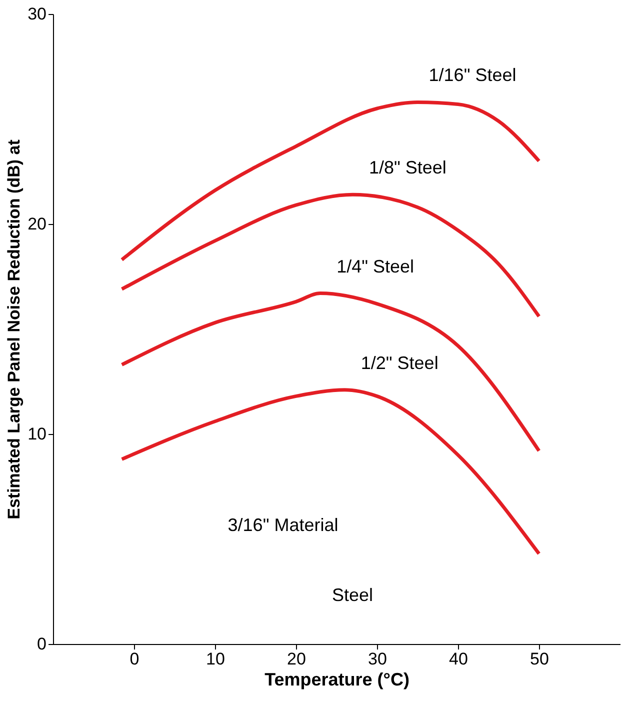  What do you see at coordinates (296, 659) in the screenshot?
I see `x-tick-label: 20` at bounding box center [296, 659].